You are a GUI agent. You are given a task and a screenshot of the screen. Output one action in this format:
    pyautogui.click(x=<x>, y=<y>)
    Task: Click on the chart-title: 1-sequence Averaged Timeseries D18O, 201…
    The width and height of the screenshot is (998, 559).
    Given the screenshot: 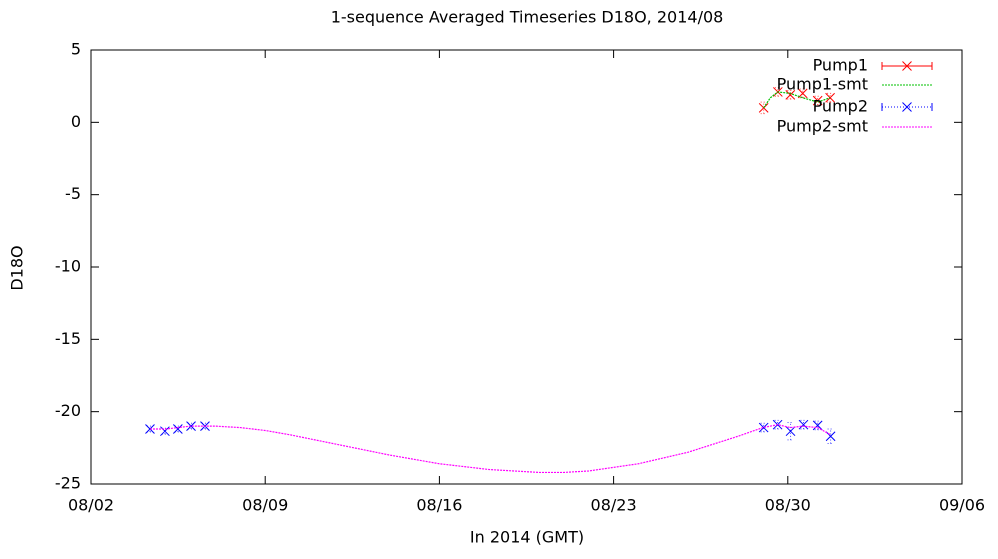 What is the action you would take?
    pyautogui.click(x=527, y=17)
    